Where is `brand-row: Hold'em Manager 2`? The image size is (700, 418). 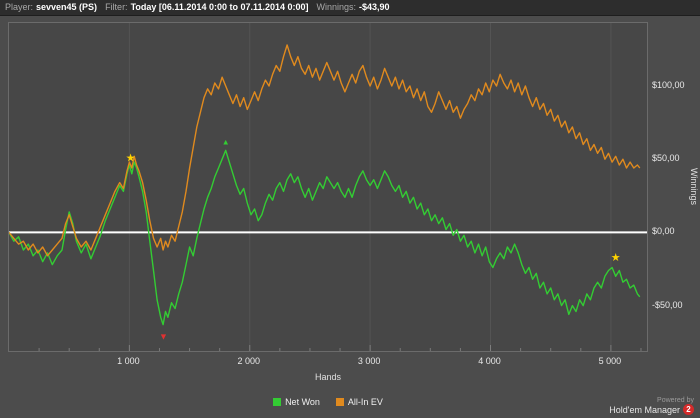 brand-row: Hold'em Manager 2 is located at coordinates (651, 409).